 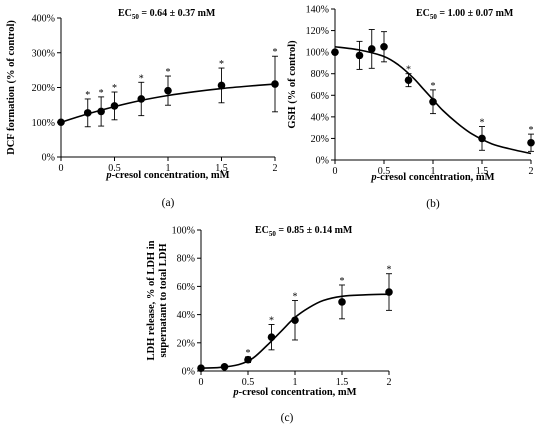 I want to click on y-axis-label: DCF formation (% of control), so click(x=11, y=87).